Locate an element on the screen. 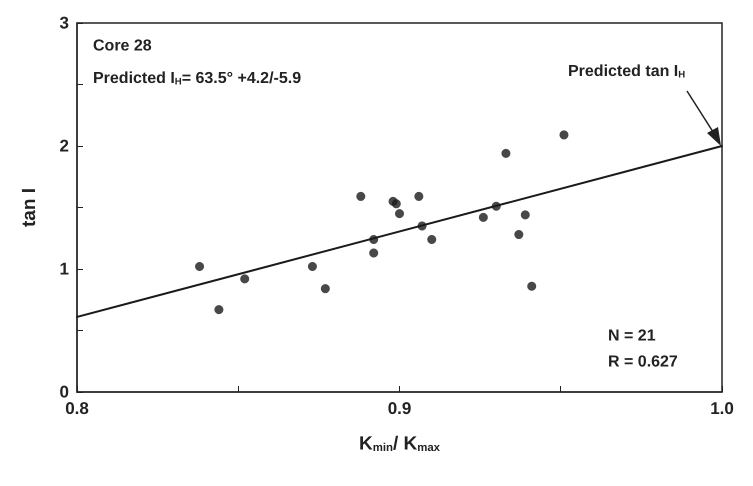 The image size is (753, 486). annotation: N = 21 is located at coordinates (632, 336).